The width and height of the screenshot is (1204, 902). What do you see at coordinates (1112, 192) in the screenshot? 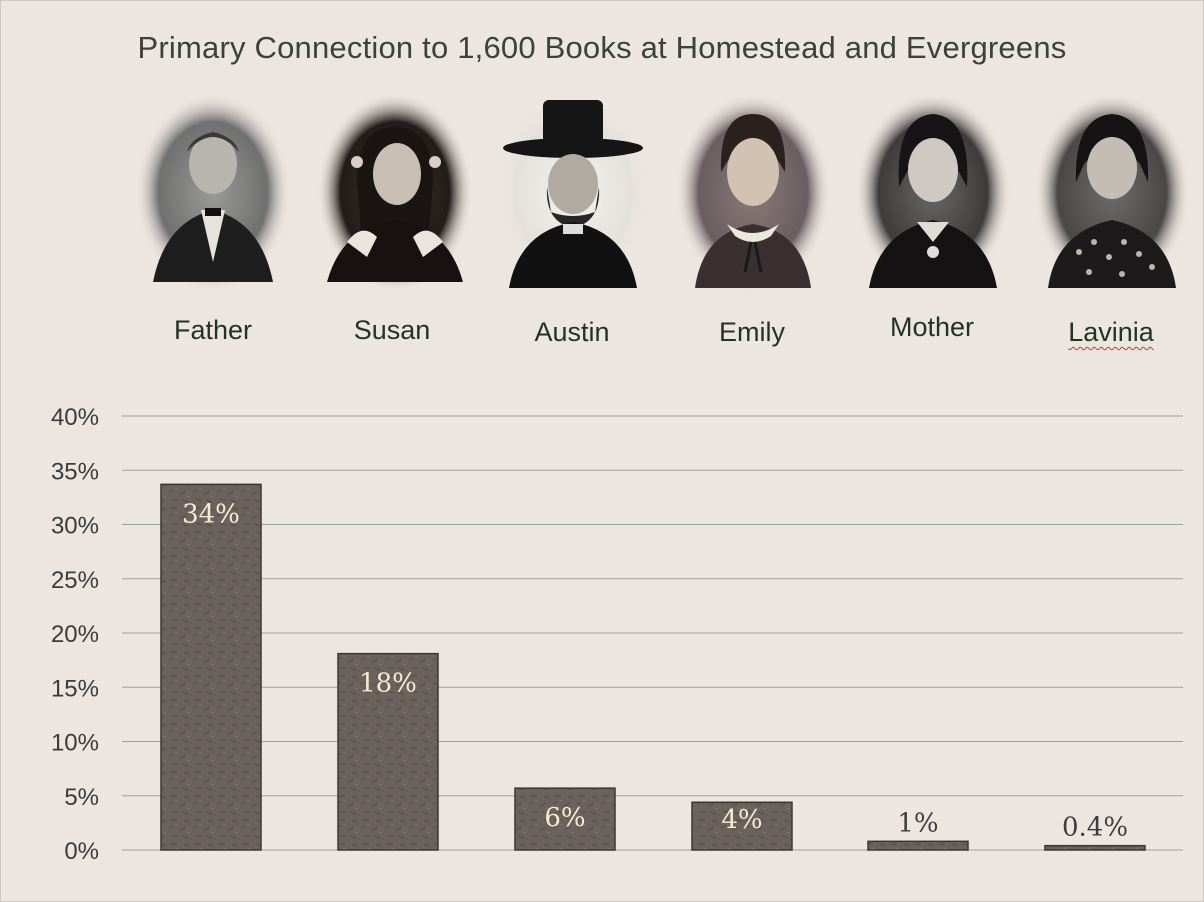
I see `portrait-lavinia-icon` at bounding box center [1112, 192].